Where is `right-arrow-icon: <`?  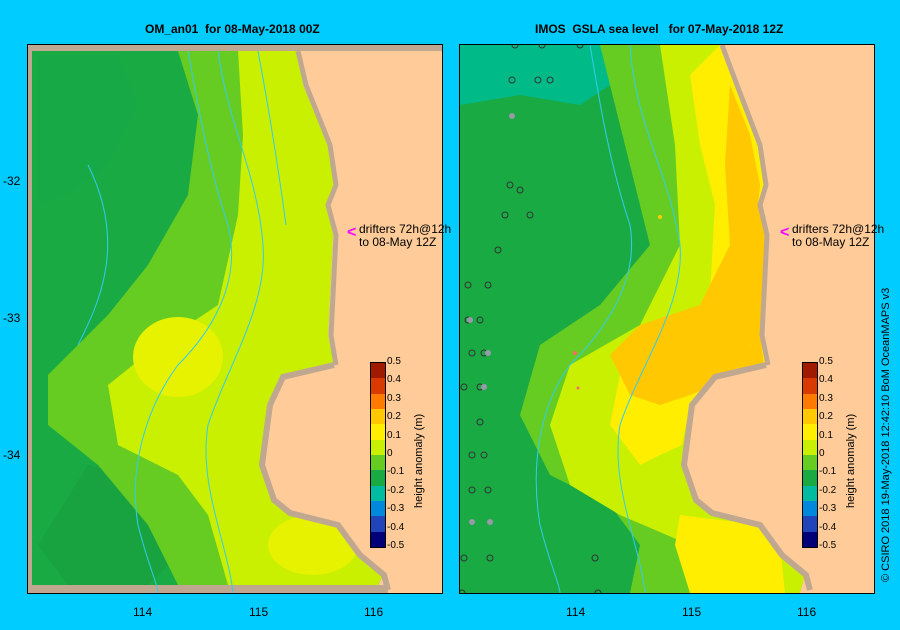 right-arrow-icon: < is located at coordinates (785, 232).